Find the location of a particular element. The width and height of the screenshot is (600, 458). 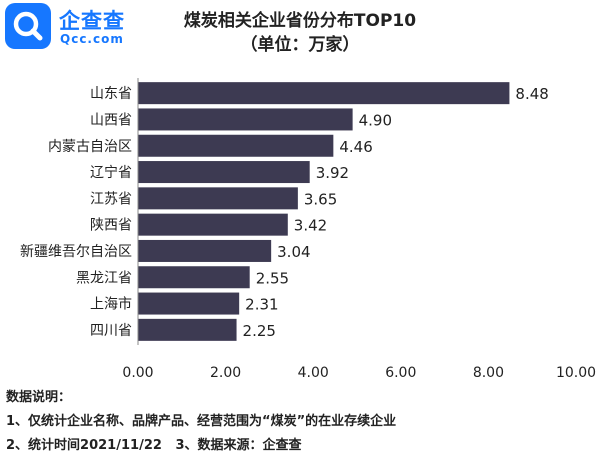

notes-heading: 数据说明： is located at coordinates (39, 397).